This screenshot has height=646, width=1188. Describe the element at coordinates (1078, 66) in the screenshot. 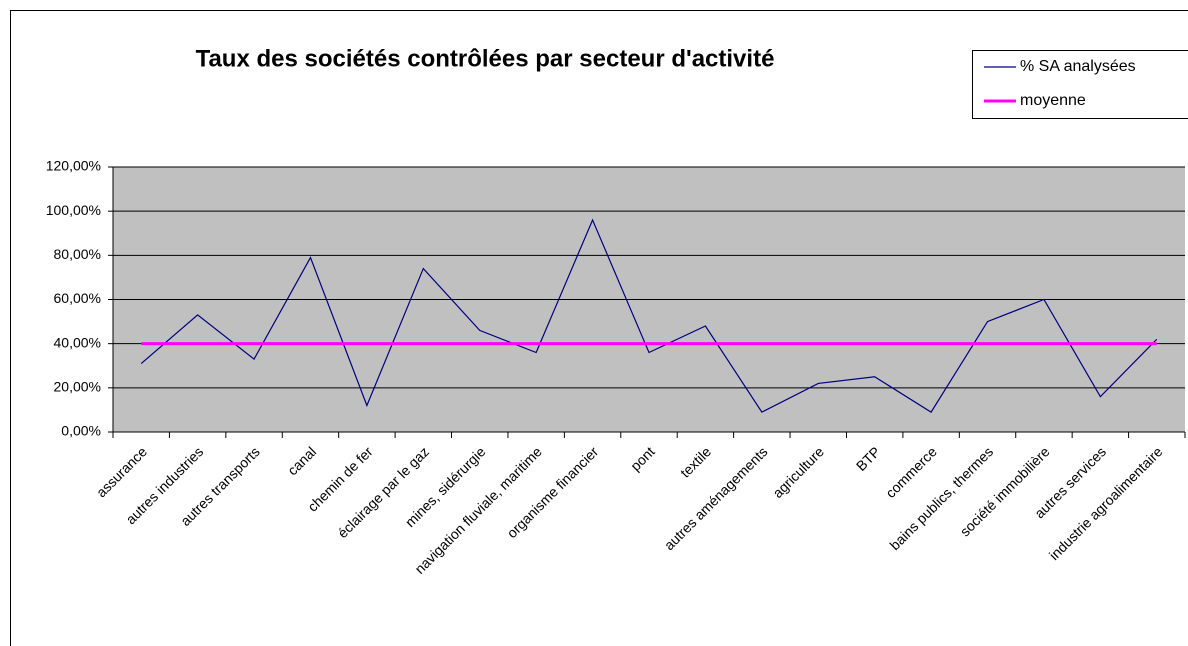

I see `legend-label: % SA analysées` at that location.